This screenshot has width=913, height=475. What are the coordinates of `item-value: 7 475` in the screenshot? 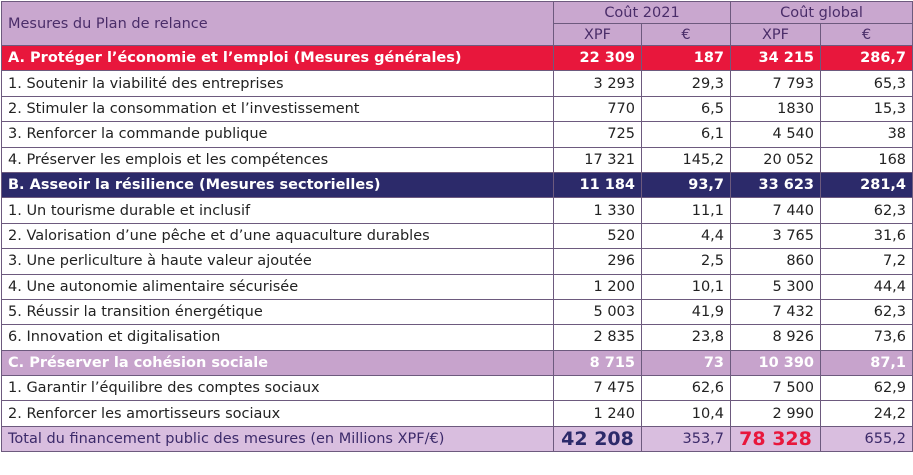 It's located at (597, 388).